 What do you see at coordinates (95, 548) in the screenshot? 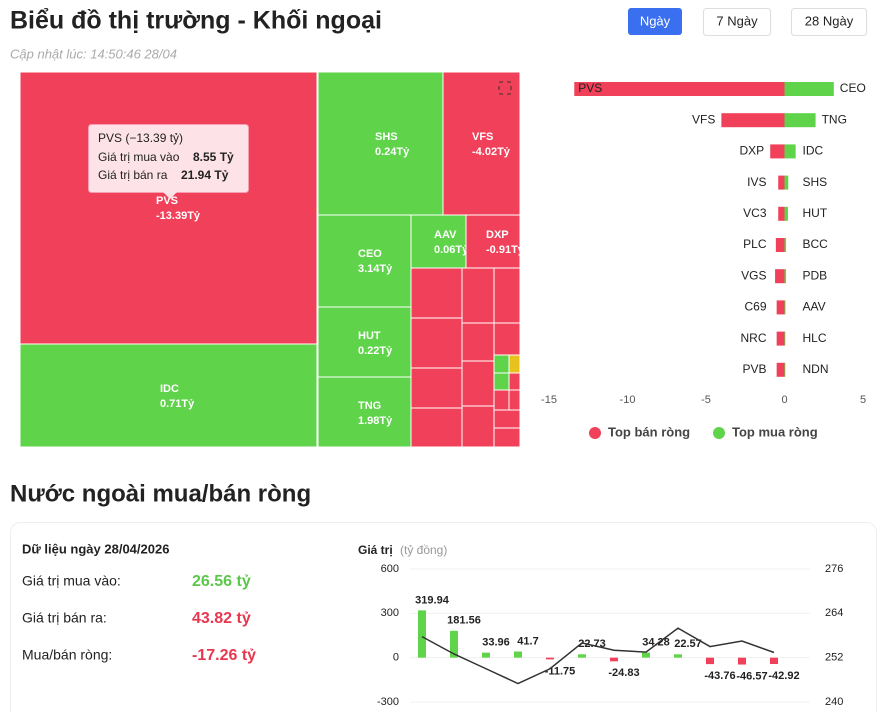
I see `date-label: Dữ liệu ngày 28/04/2026` at bounding box center [95, 548].